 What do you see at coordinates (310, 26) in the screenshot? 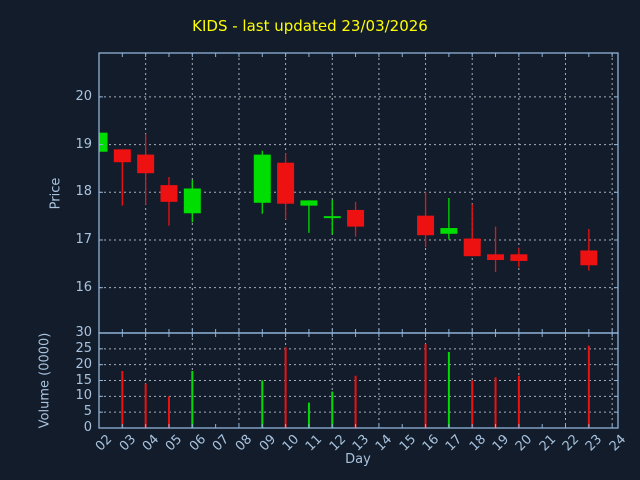
I see `chart-title: KIDS - last updated 23/03/2026` at bounding box center [310, 26].